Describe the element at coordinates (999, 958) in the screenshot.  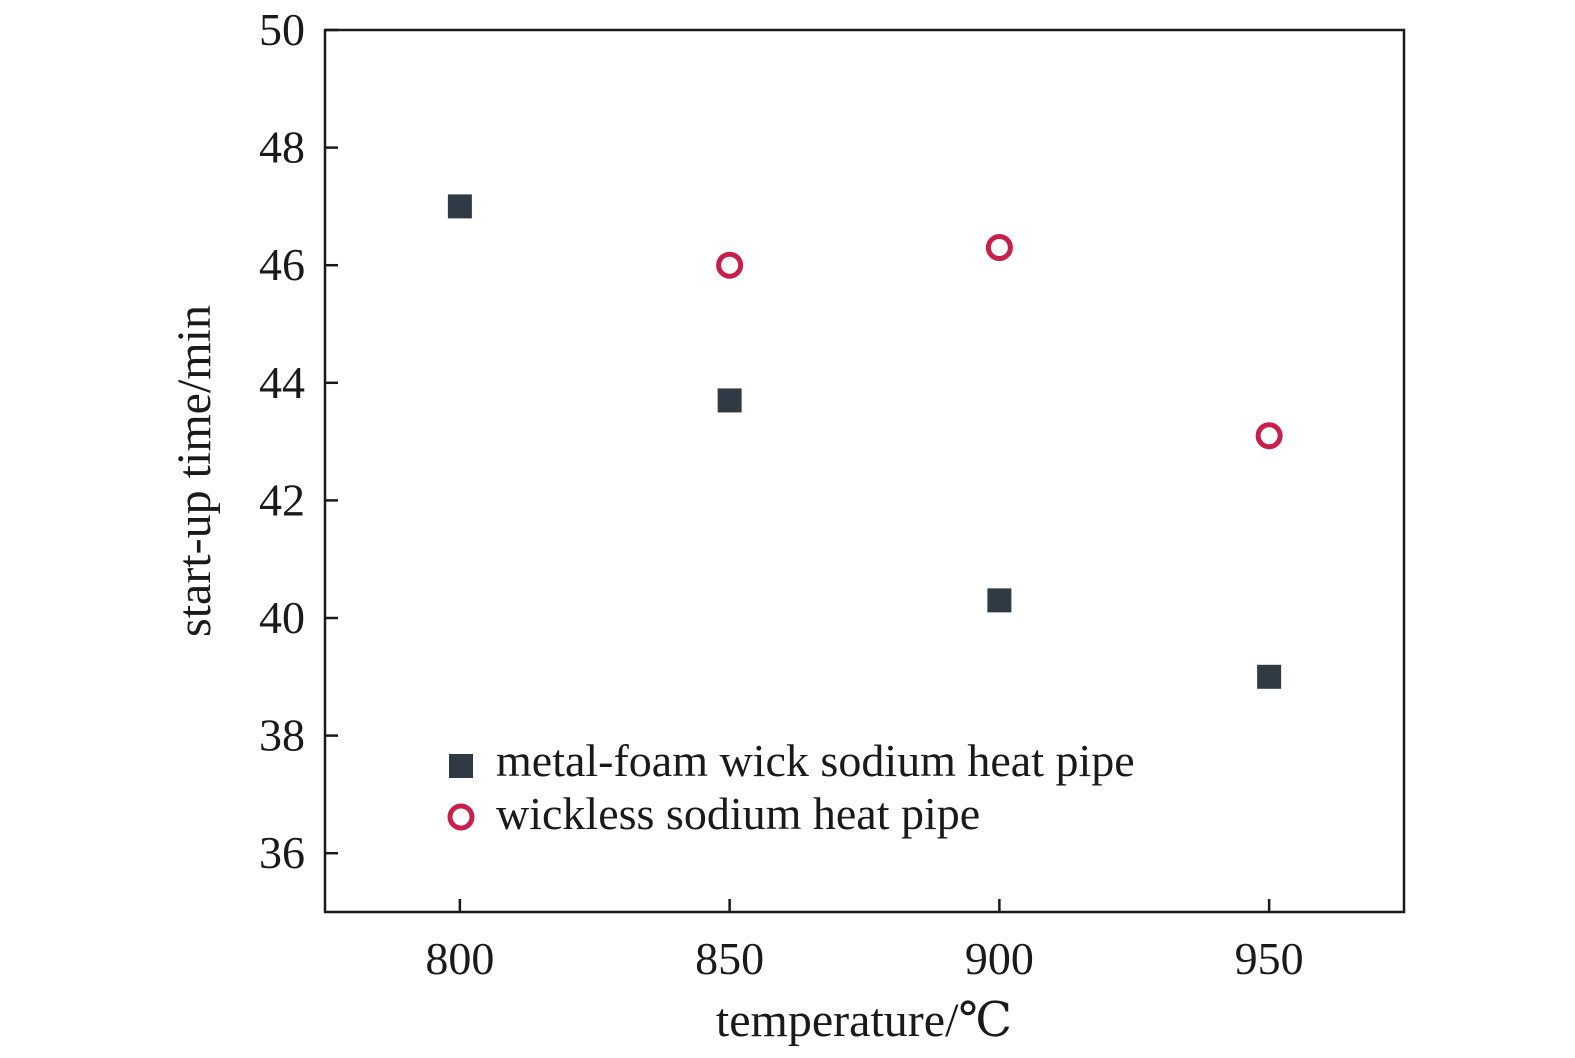
I see `x-tick-label-2: 900` at that location.